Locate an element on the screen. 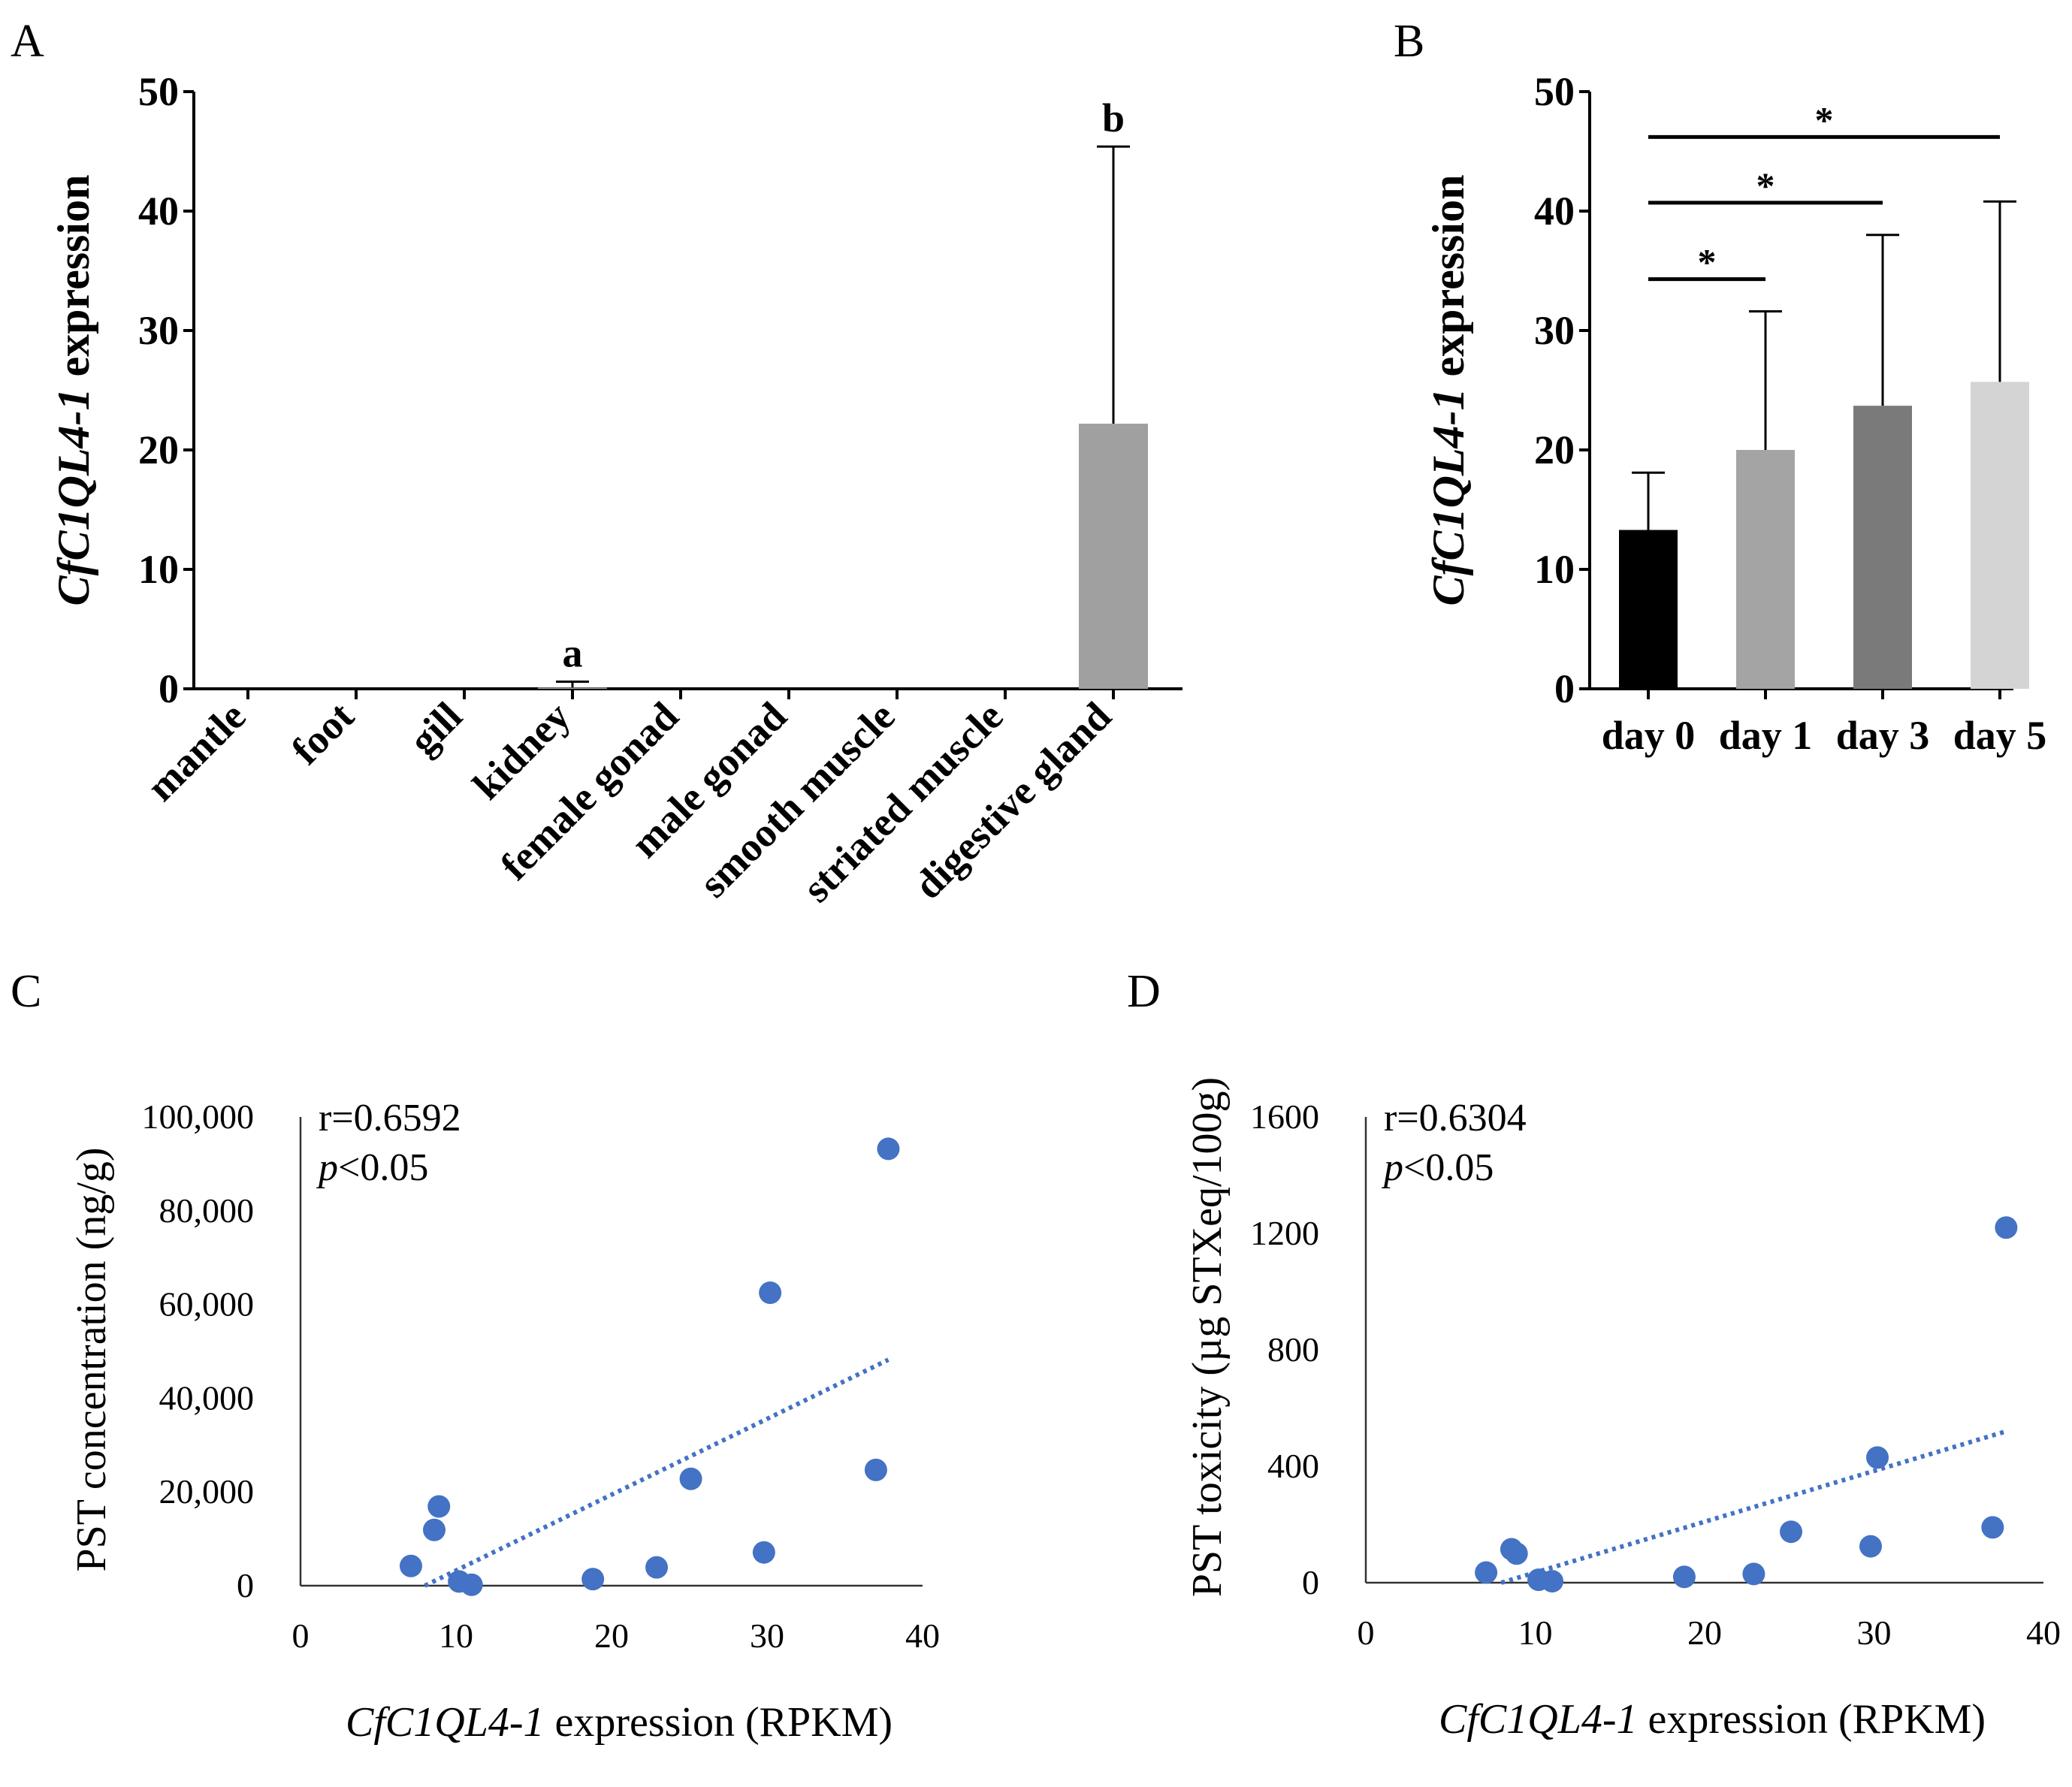  x-axis-label: CfC1QL4-1 expression (RPKM) is located at coordinates (1712, 1719).